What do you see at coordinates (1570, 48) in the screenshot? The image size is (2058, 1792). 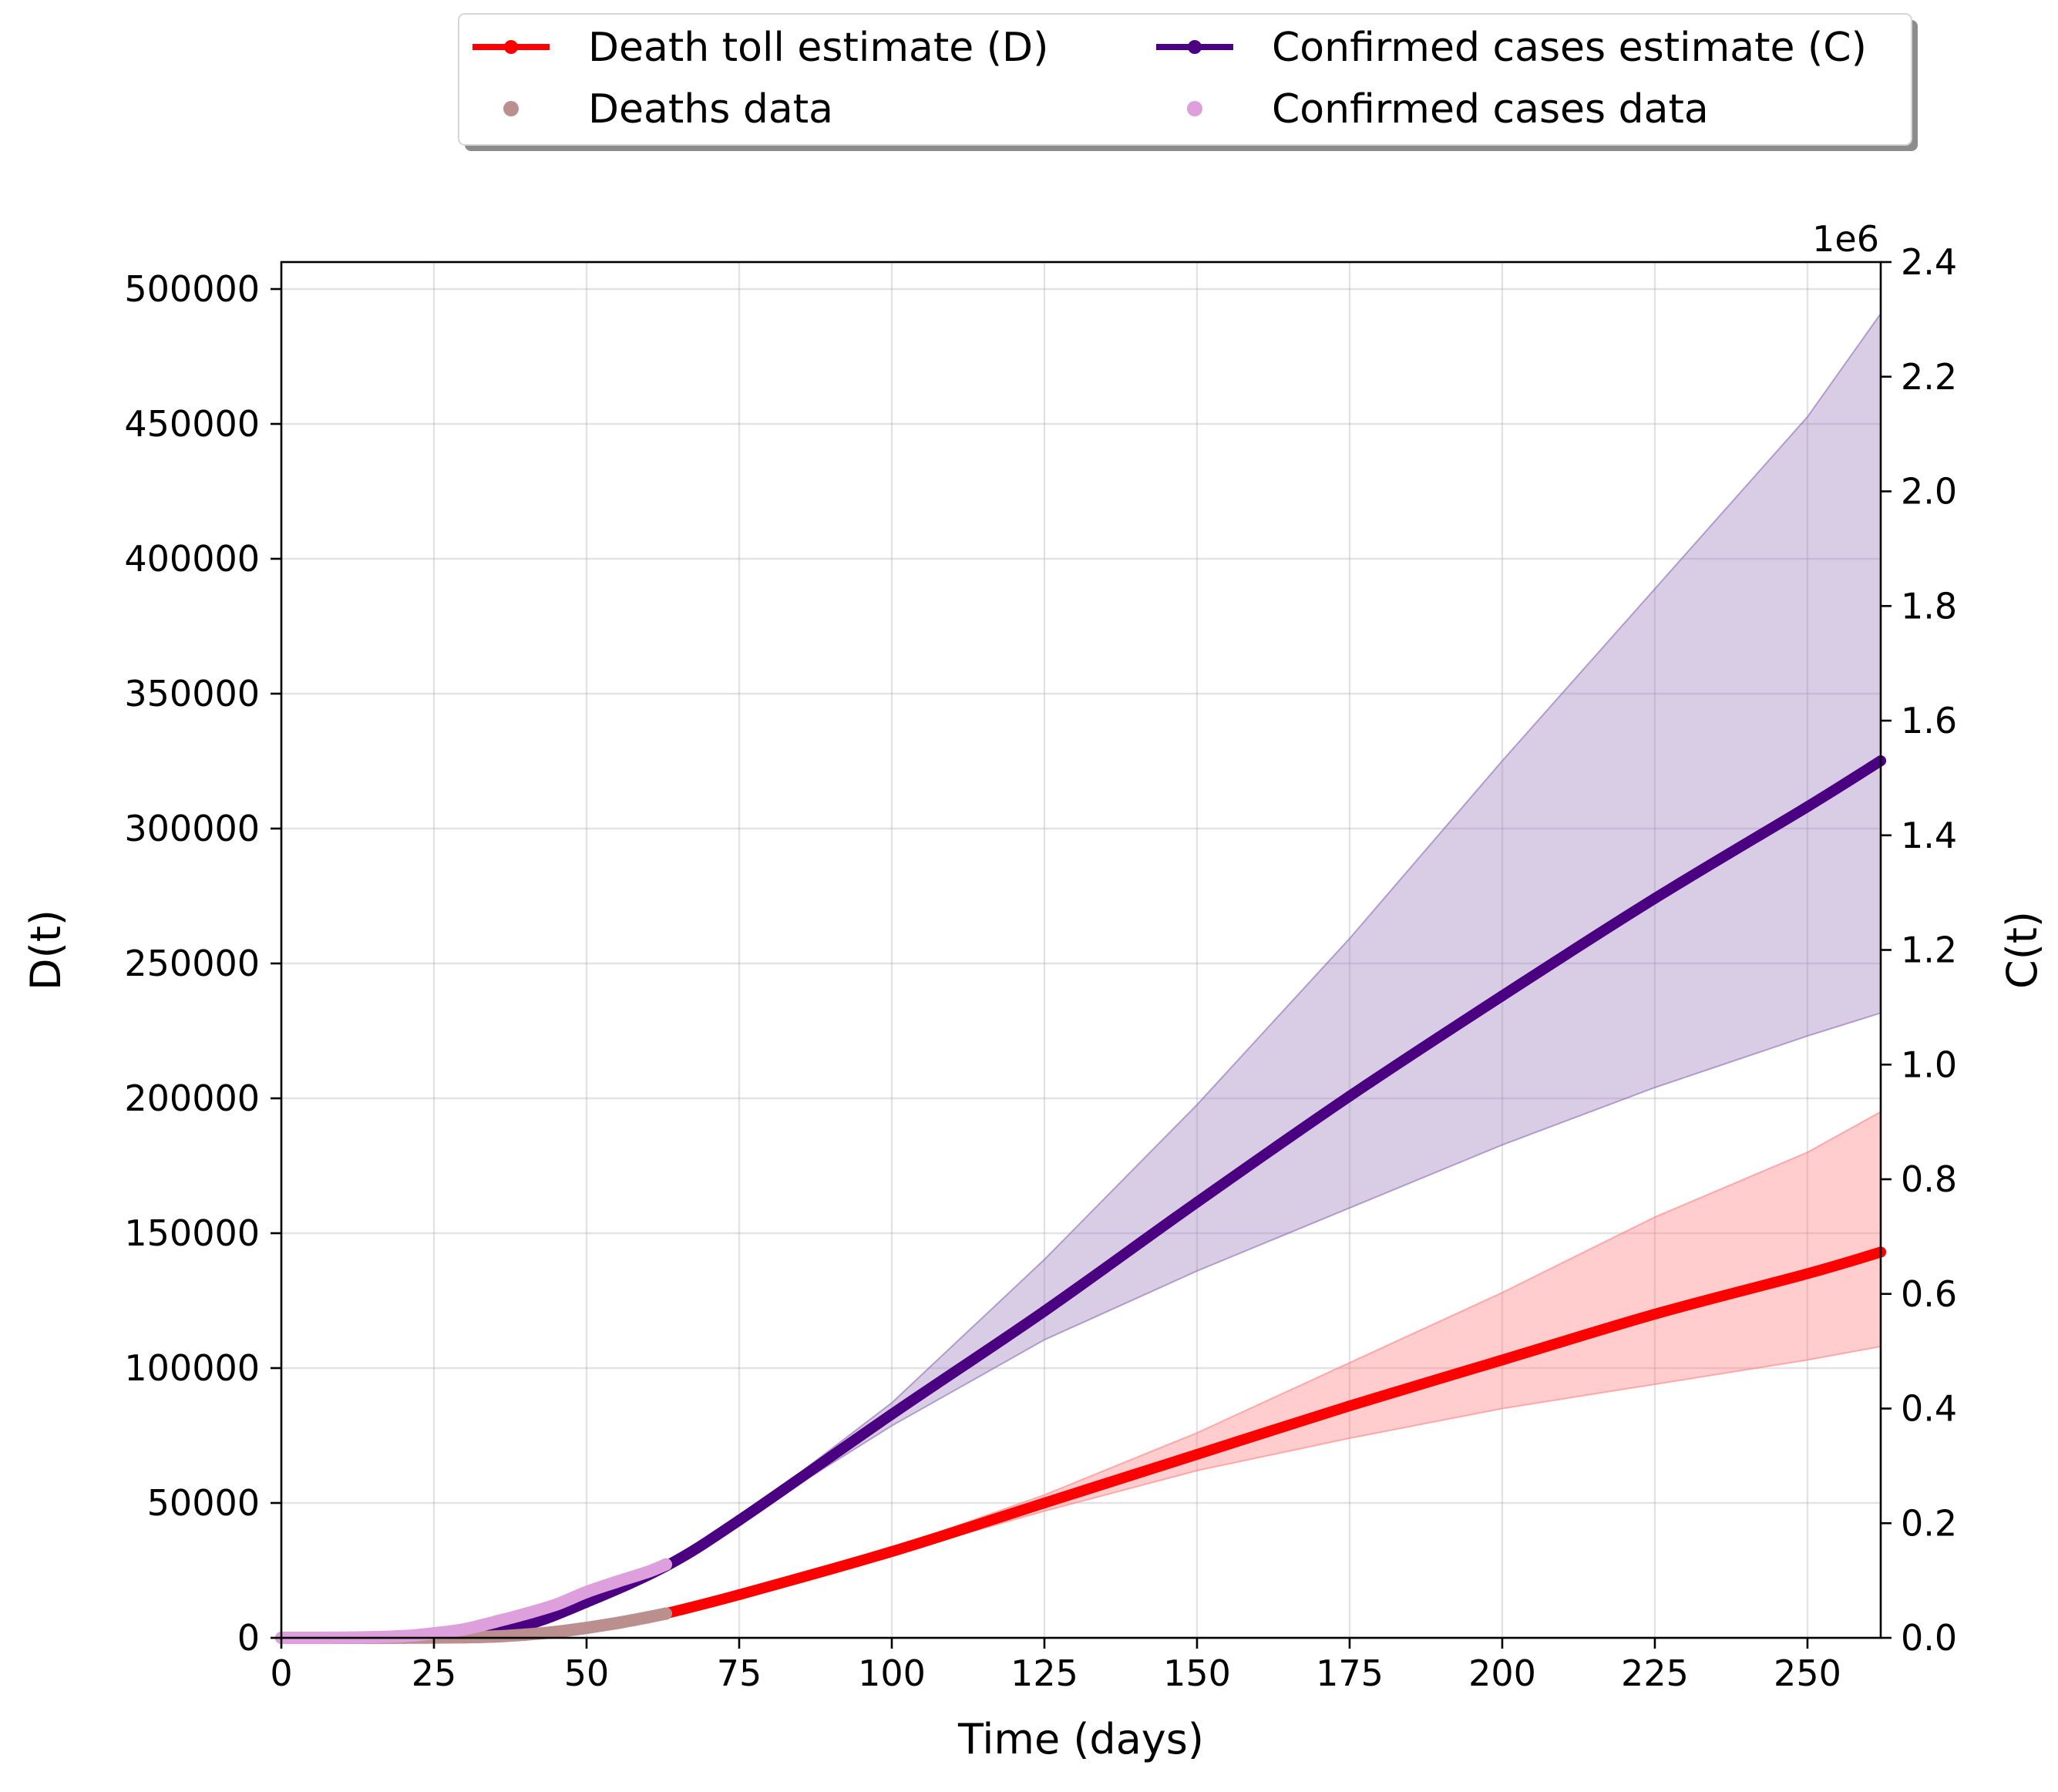 I see `legend-label: Confirmed cases estimate (C)` at bounding box center [1570, 48].